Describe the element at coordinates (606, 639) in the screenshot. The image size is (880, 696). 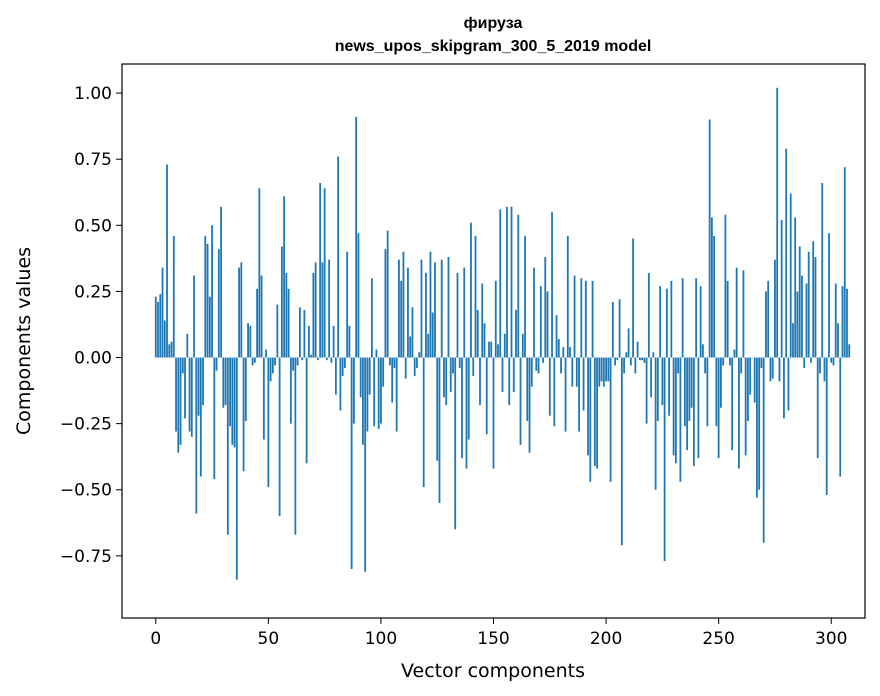
I see `x-tick-label: 200` at that location.